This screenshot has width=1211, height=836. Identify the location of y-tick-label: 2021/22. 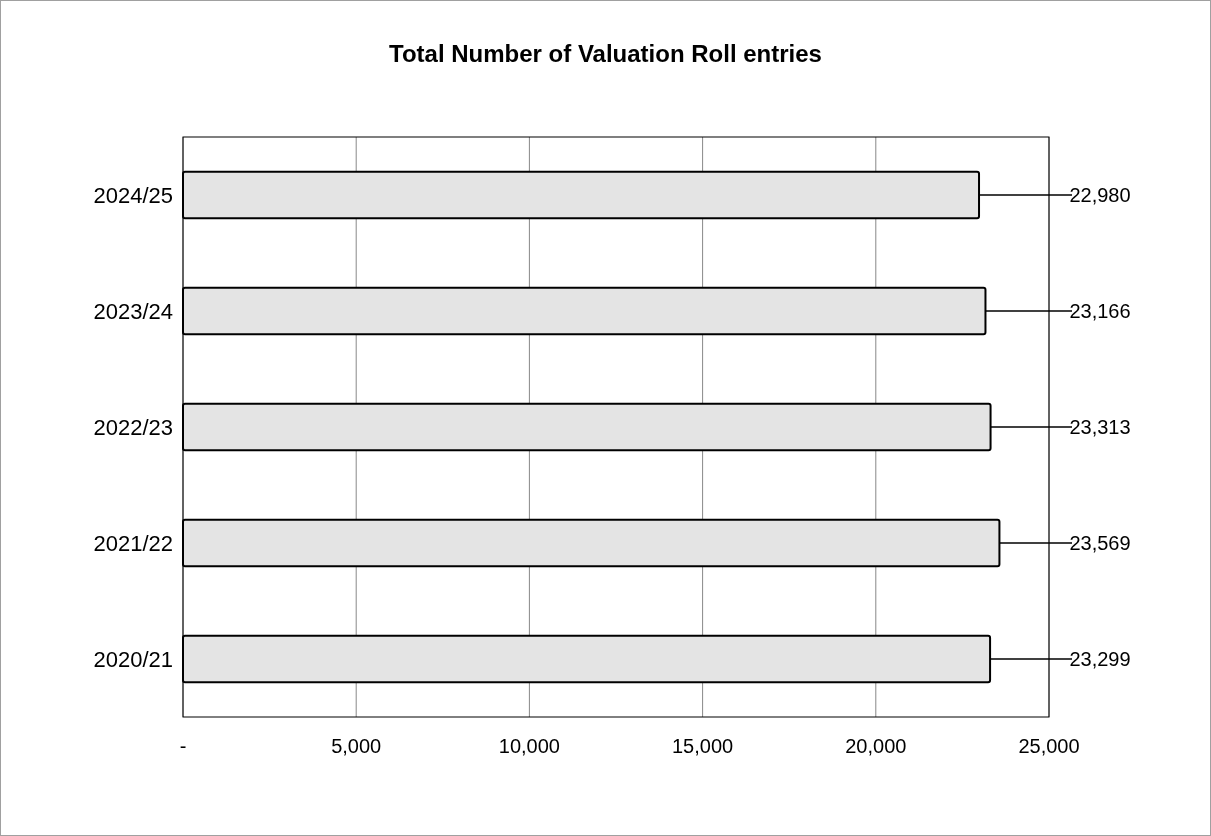
(133, 543).